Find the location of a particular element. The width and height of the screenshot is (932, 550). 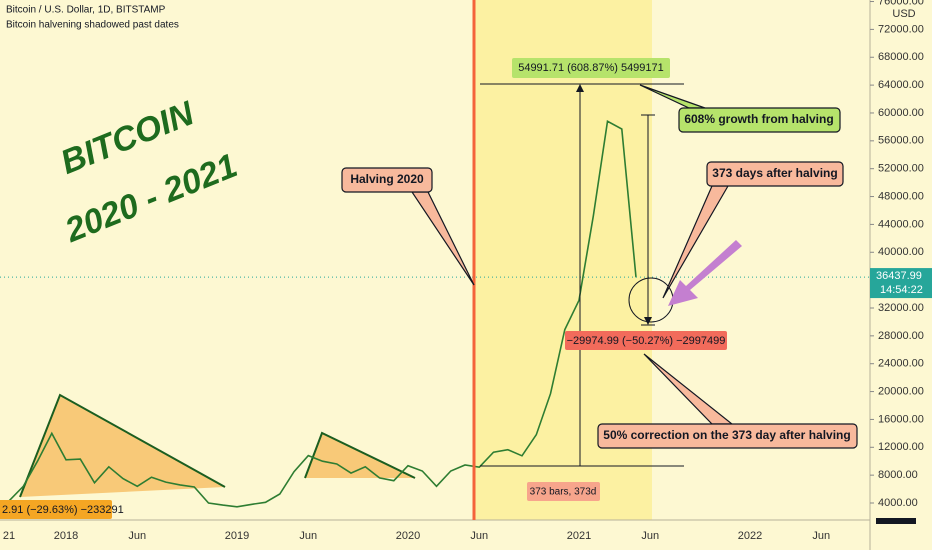

purple-arrow is located at coordinates (705, 273).